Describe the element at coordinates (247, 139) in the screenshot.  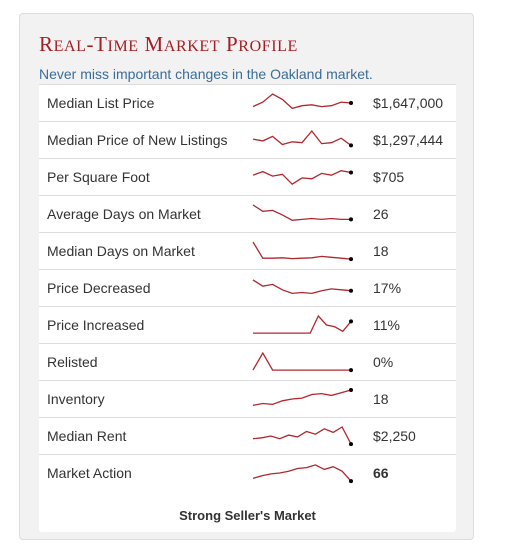
I see `stat-row: Median Price of New Listings $1,297,444` at that location.